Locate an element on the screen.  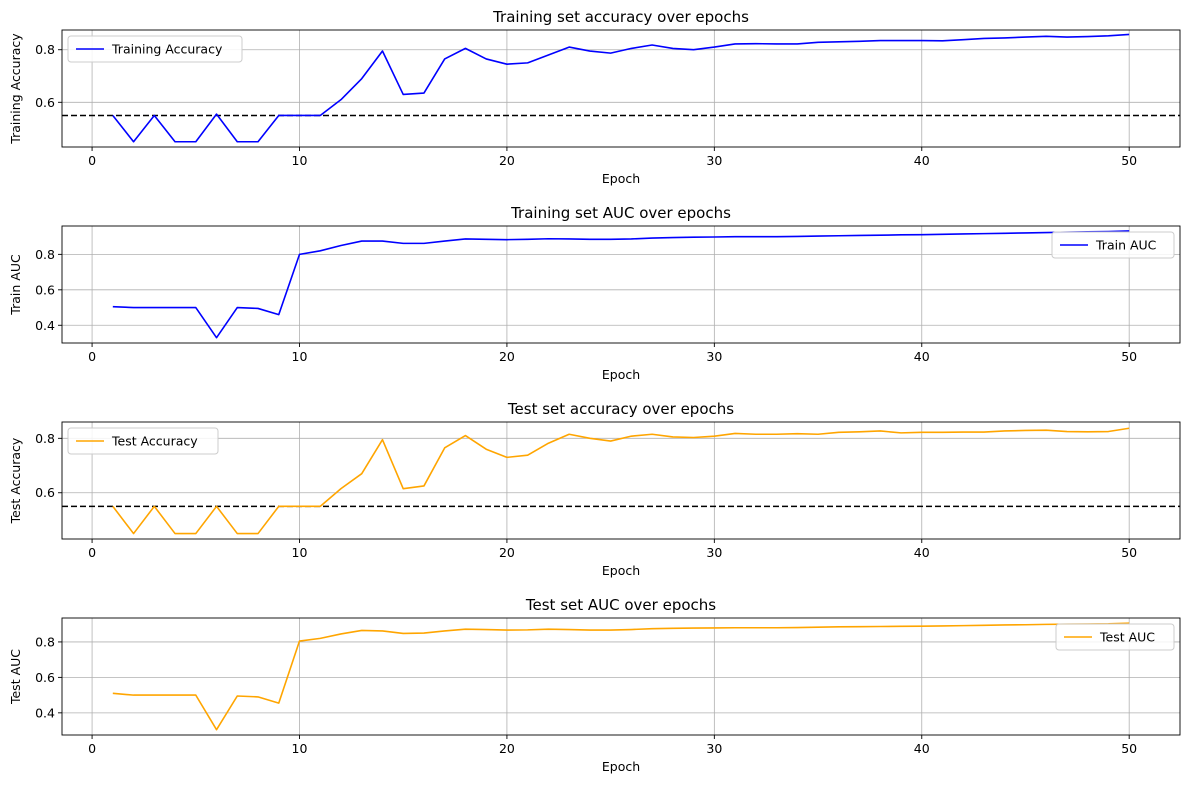
legend: Train AUC is located at coordinates (1113, 245).